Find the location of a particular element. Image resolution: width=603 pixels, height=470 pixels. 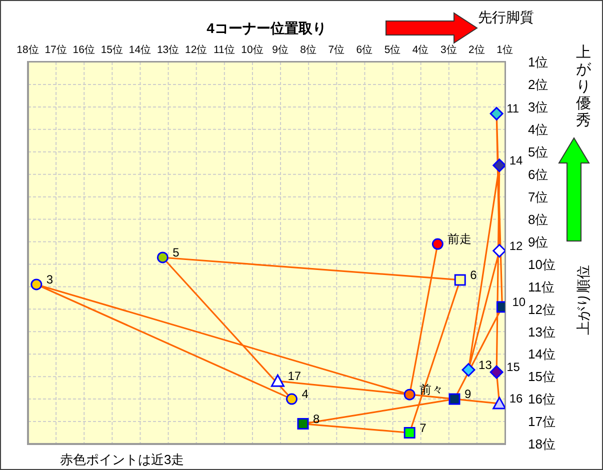

y-tick-label: 14位 is located at coordinates (542, 354).